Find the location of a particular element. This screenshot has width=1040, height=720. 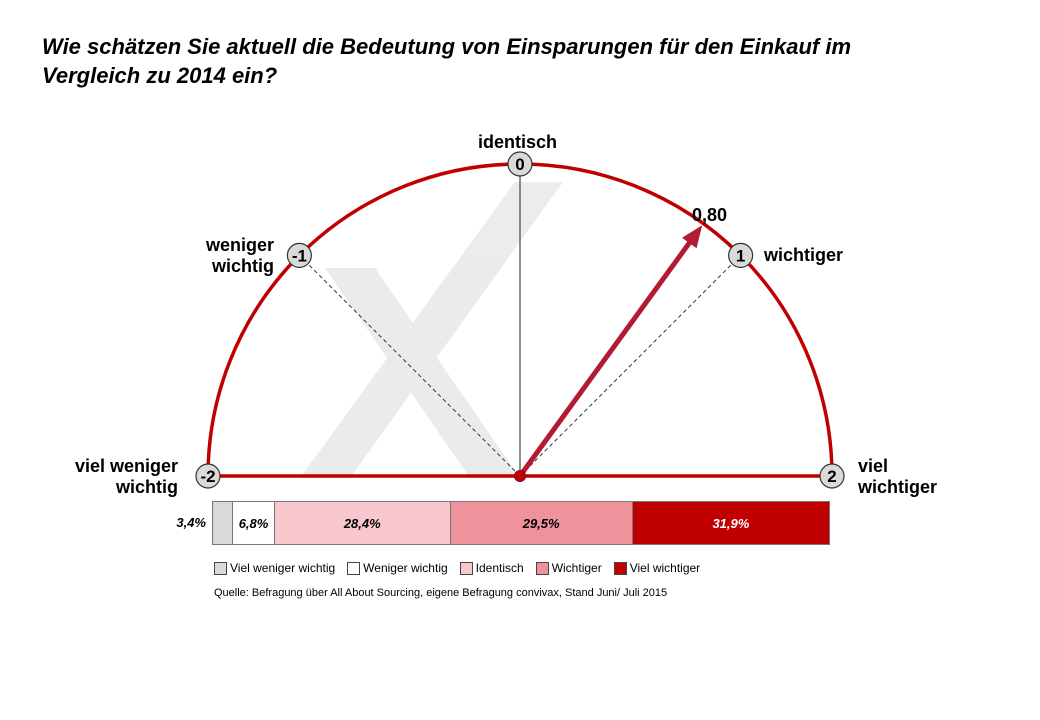

tick-label--2: -2 is located at coordinates (207, 476).